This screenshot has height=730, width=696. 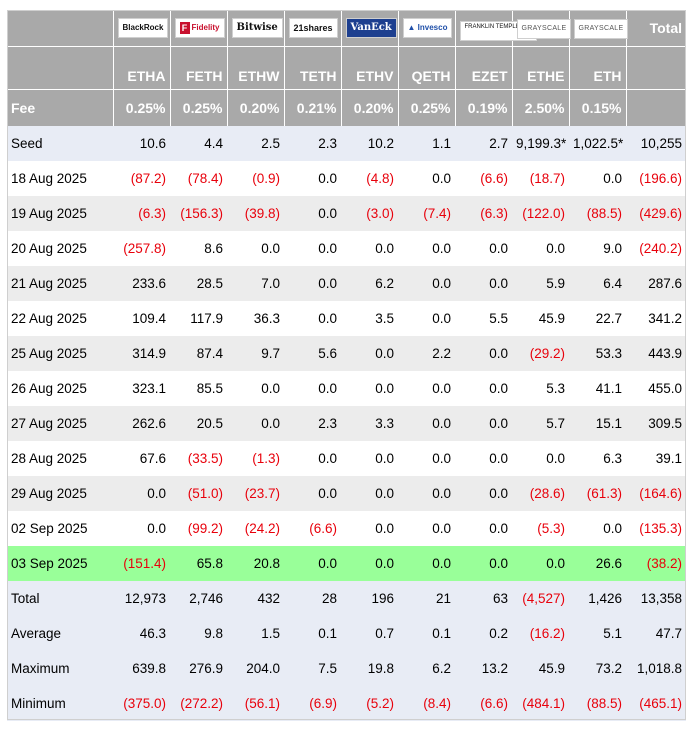 I want to click on flow-cell: (8.4), so click(x=426, y=703).